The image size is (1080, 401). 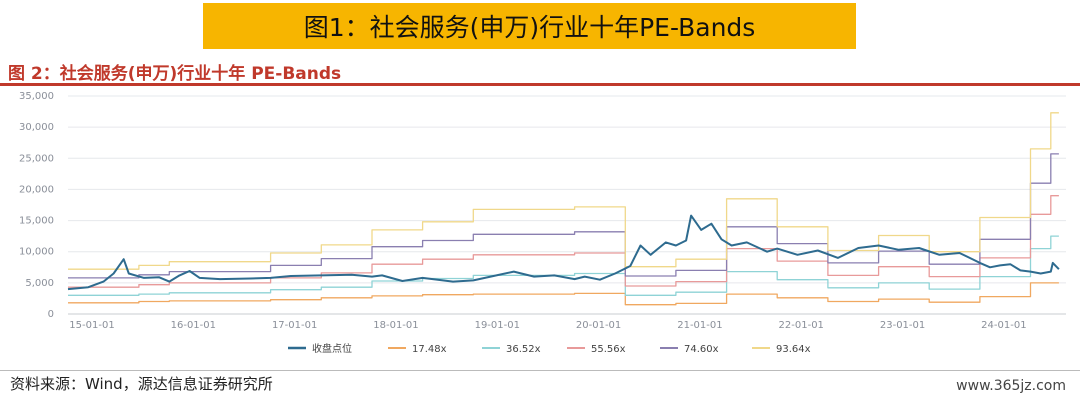 I want to click on x-tick-label: 15-01-01, so click(x=91, y=325).